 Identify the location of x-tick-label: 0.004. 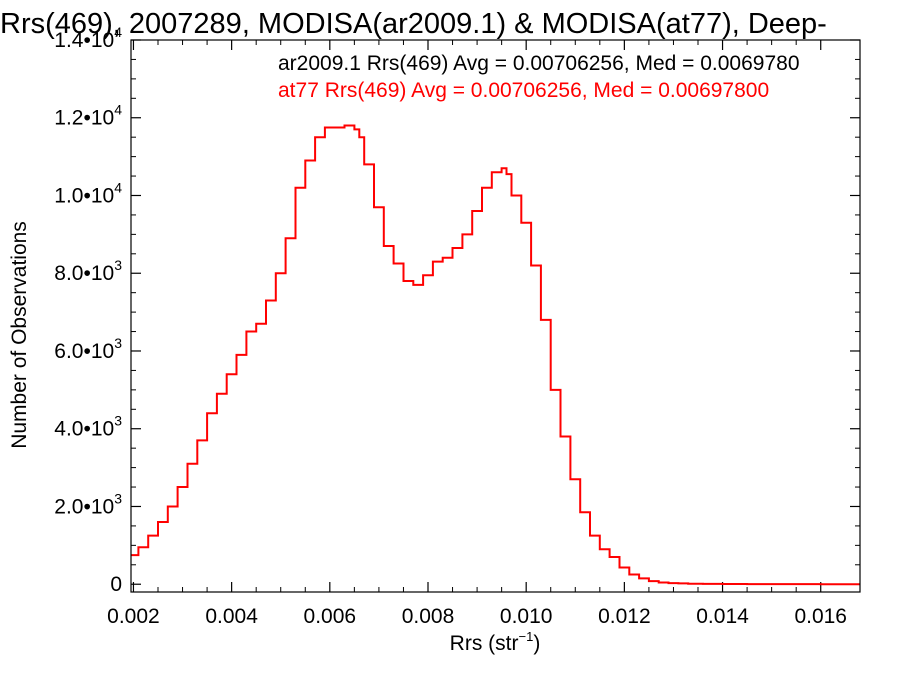
(231, 616).